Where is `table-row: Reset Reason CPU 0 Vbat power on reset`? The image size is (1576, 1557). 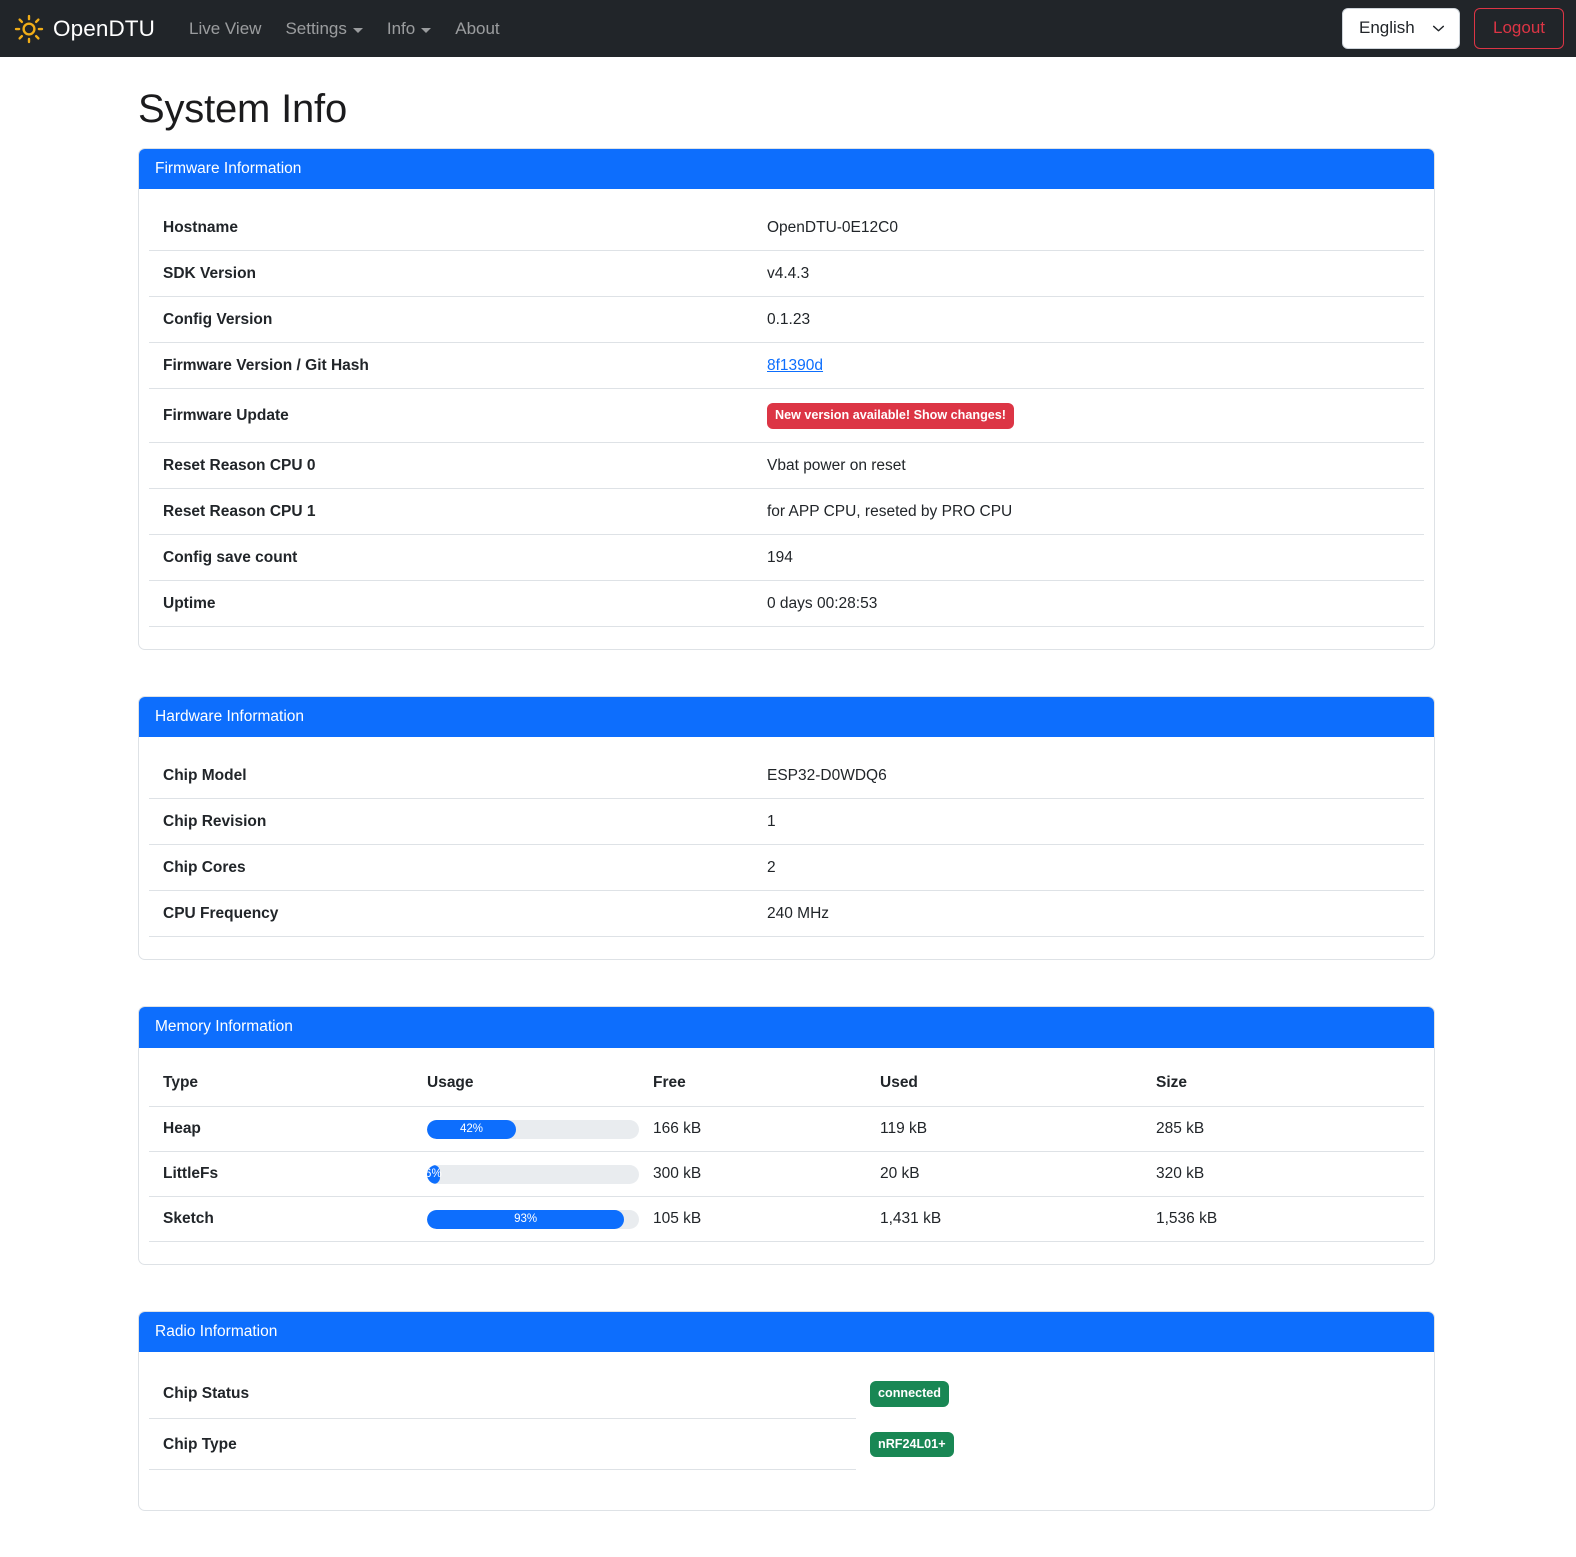
table-row: Reset Reason CPU 0 Vbat power on reset is located at coordinates (786, 465).